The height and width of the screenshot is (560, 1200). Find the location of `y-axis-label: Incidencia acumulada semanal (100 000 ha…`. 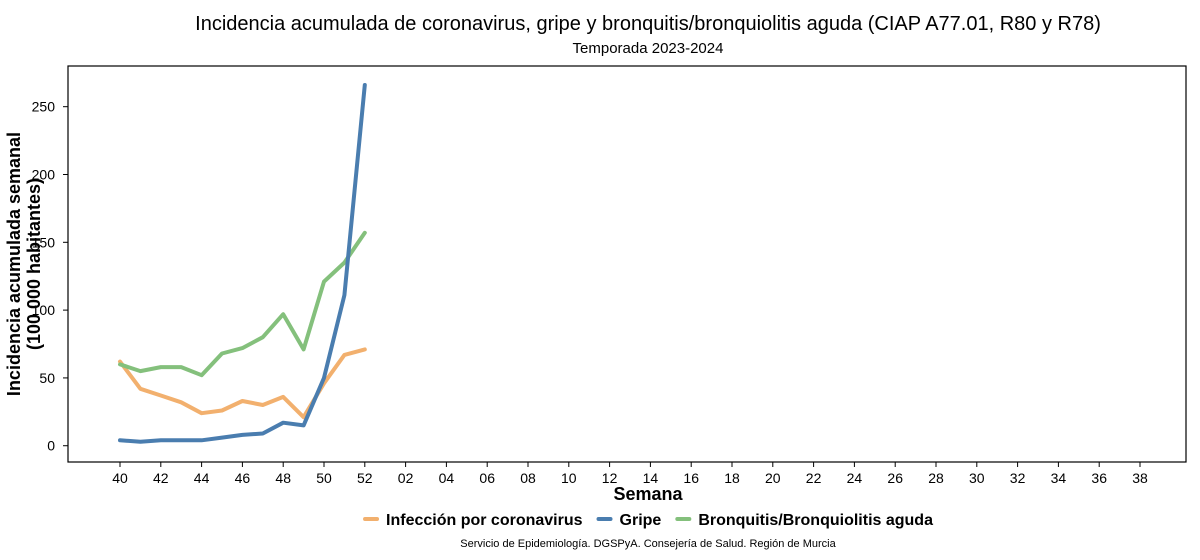

y-axis-label: Incidencia acumulada semanal (100 000 ha… is located at coordinates (24, 264).